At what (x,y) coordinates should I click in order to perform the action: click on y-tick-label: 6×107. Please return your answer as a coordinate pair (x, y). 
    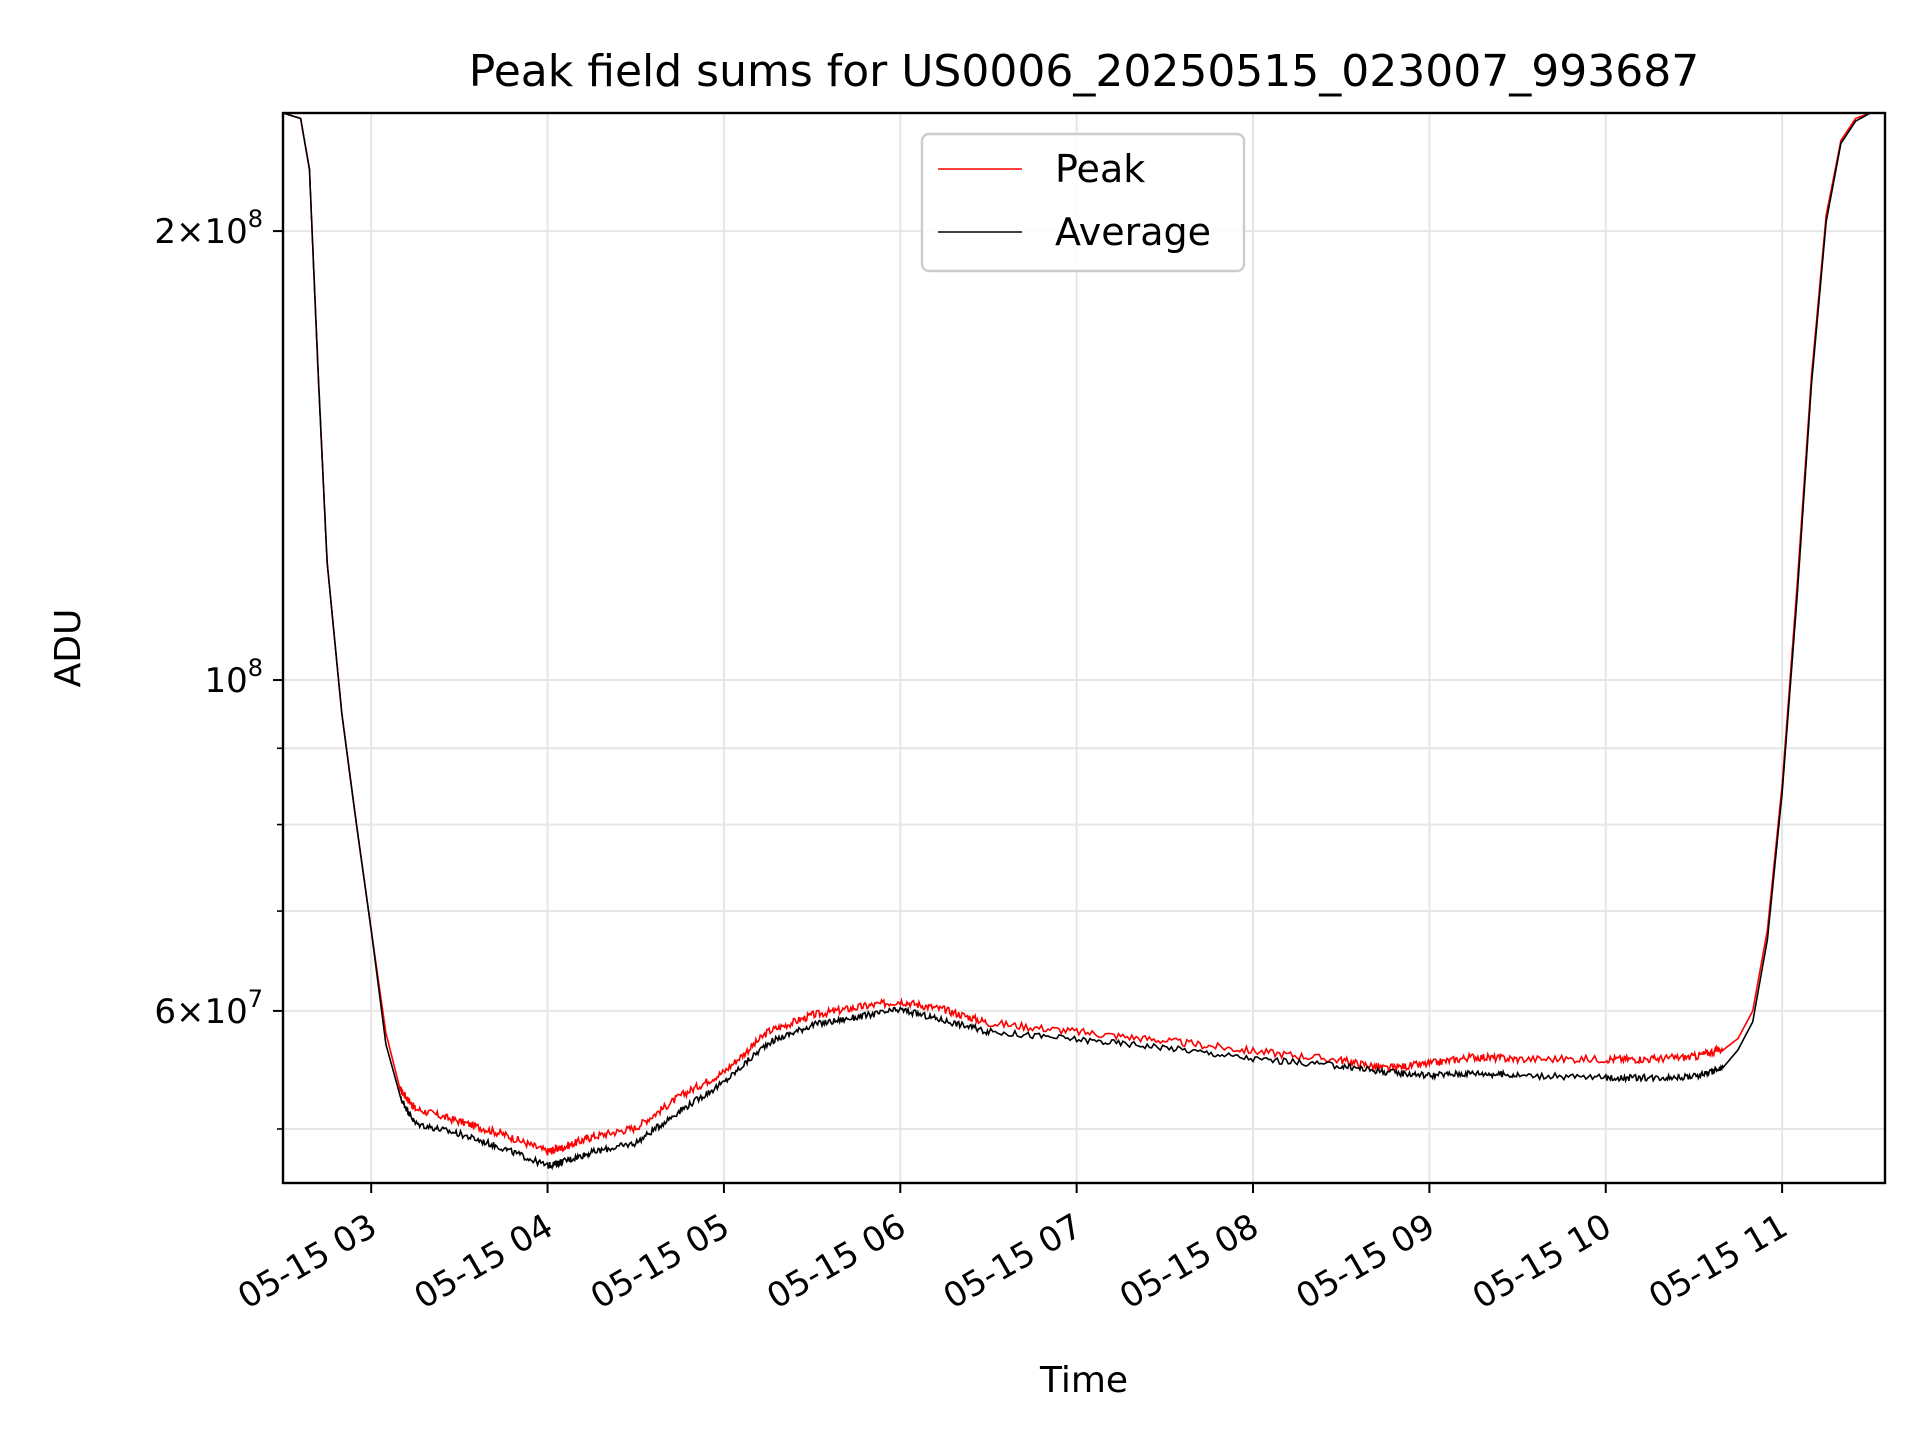
    Looking at the image, I should click on (208, 1008).